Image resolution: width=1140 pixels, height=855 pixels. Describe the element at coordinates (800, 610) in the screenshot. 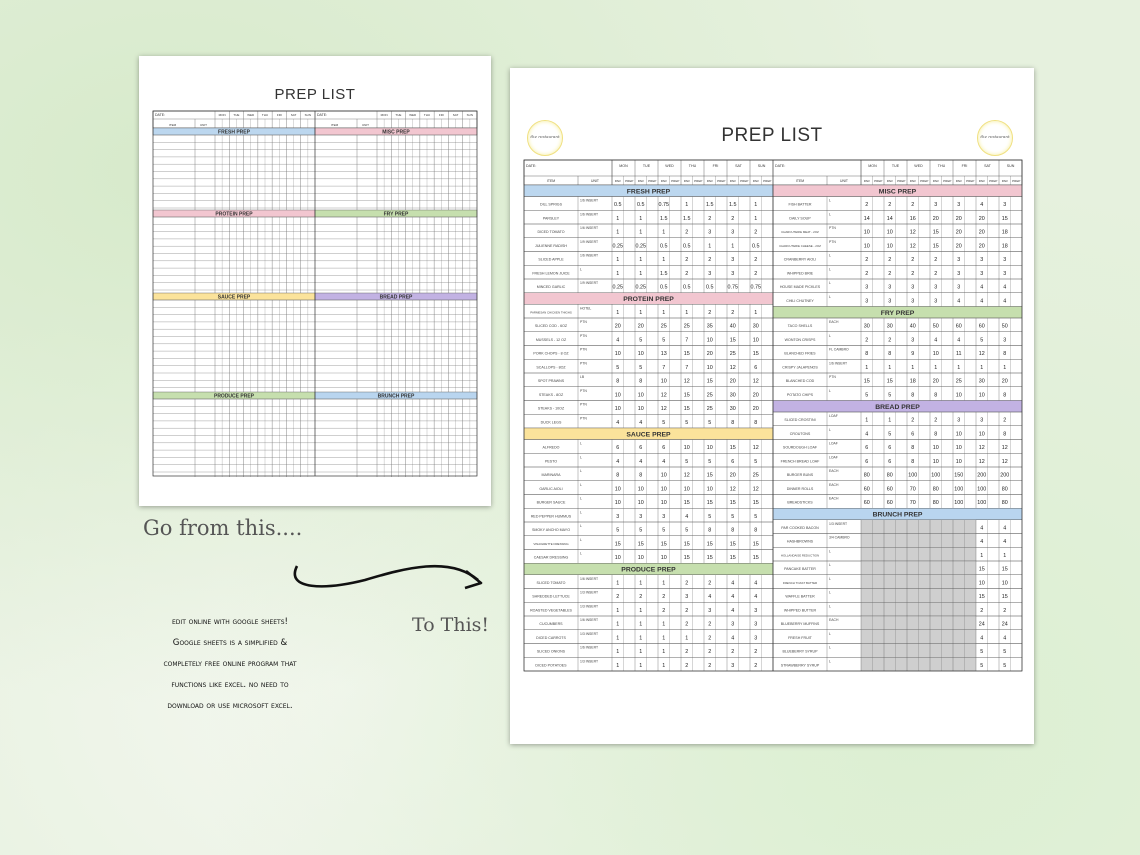

I see `big-row-item: WHIPPED BUTTER` at that location.